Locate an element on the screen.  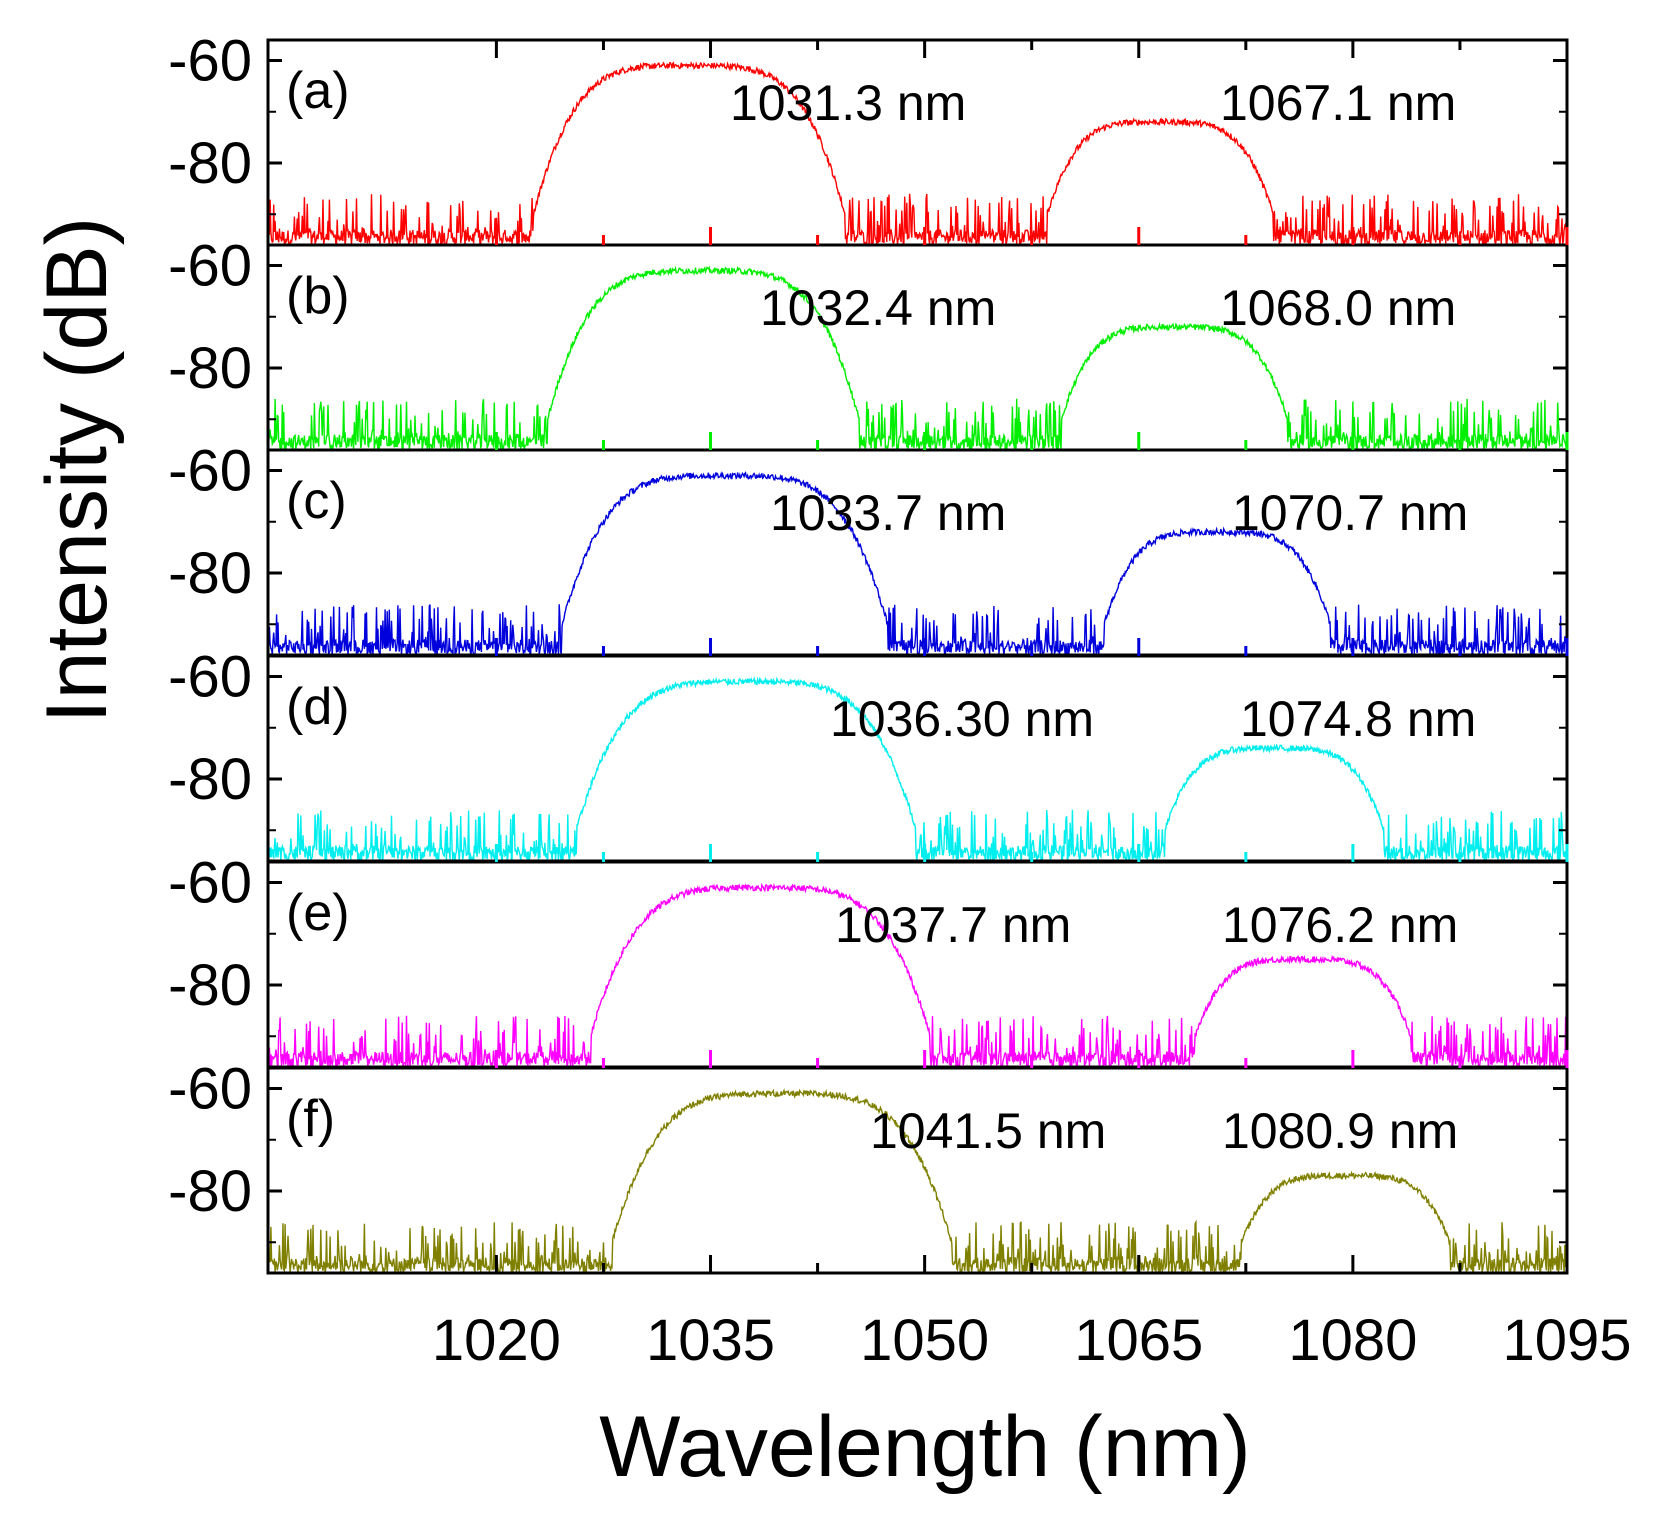
x-tick-label: 1020 is located at coordinates (496, 1340).